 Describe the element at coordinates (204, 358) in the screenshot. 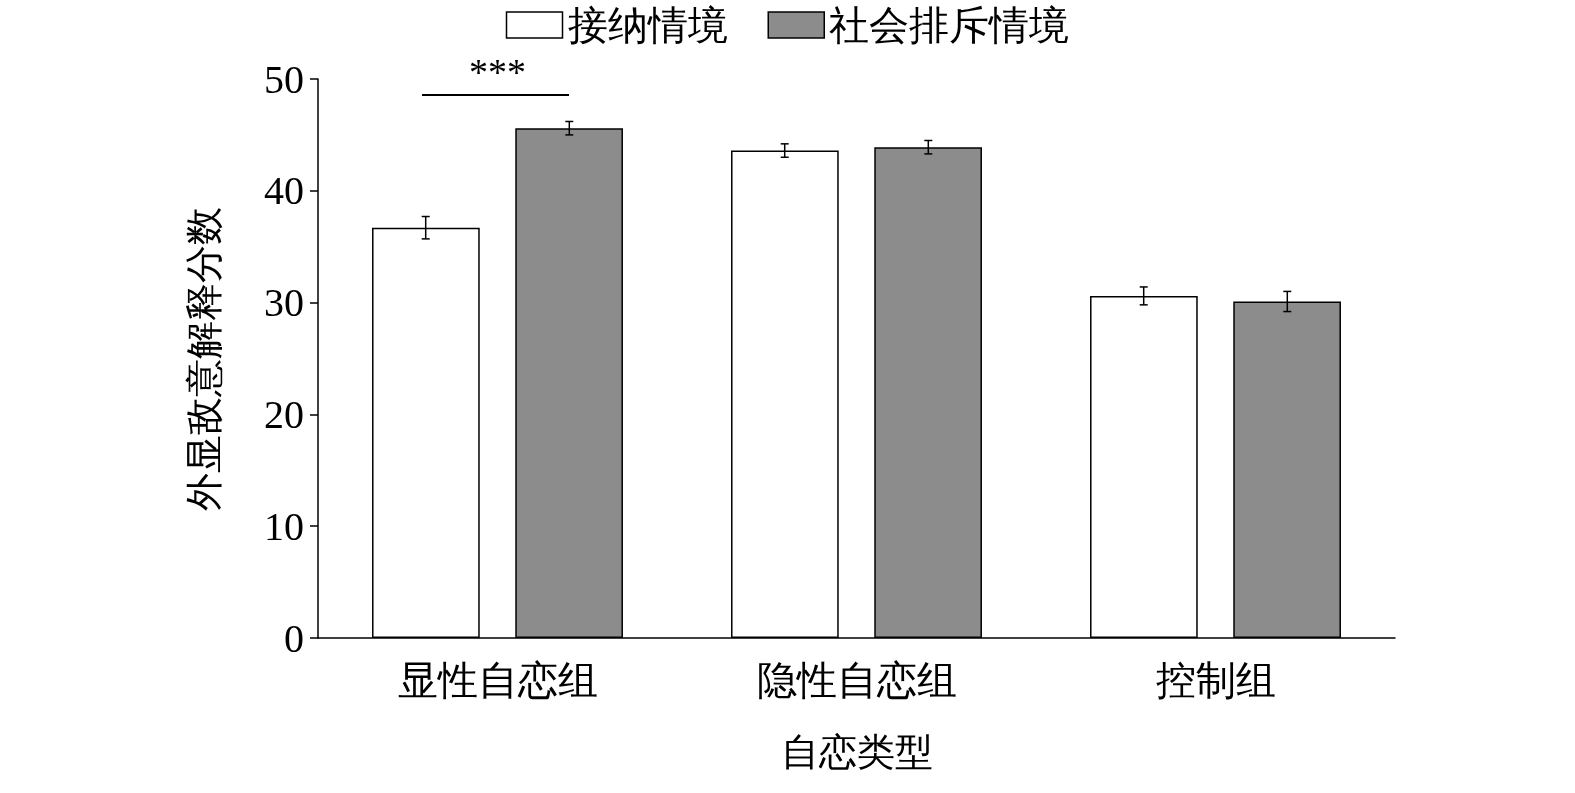

I see `y-axis-title: 外显敌意解释分数` at that location.